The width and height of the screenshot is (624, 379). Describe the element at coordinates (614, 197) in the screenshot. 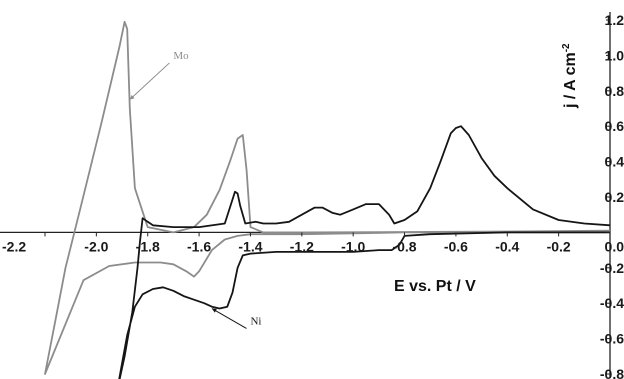

I see `y-tick-label: 0.2` at that location.